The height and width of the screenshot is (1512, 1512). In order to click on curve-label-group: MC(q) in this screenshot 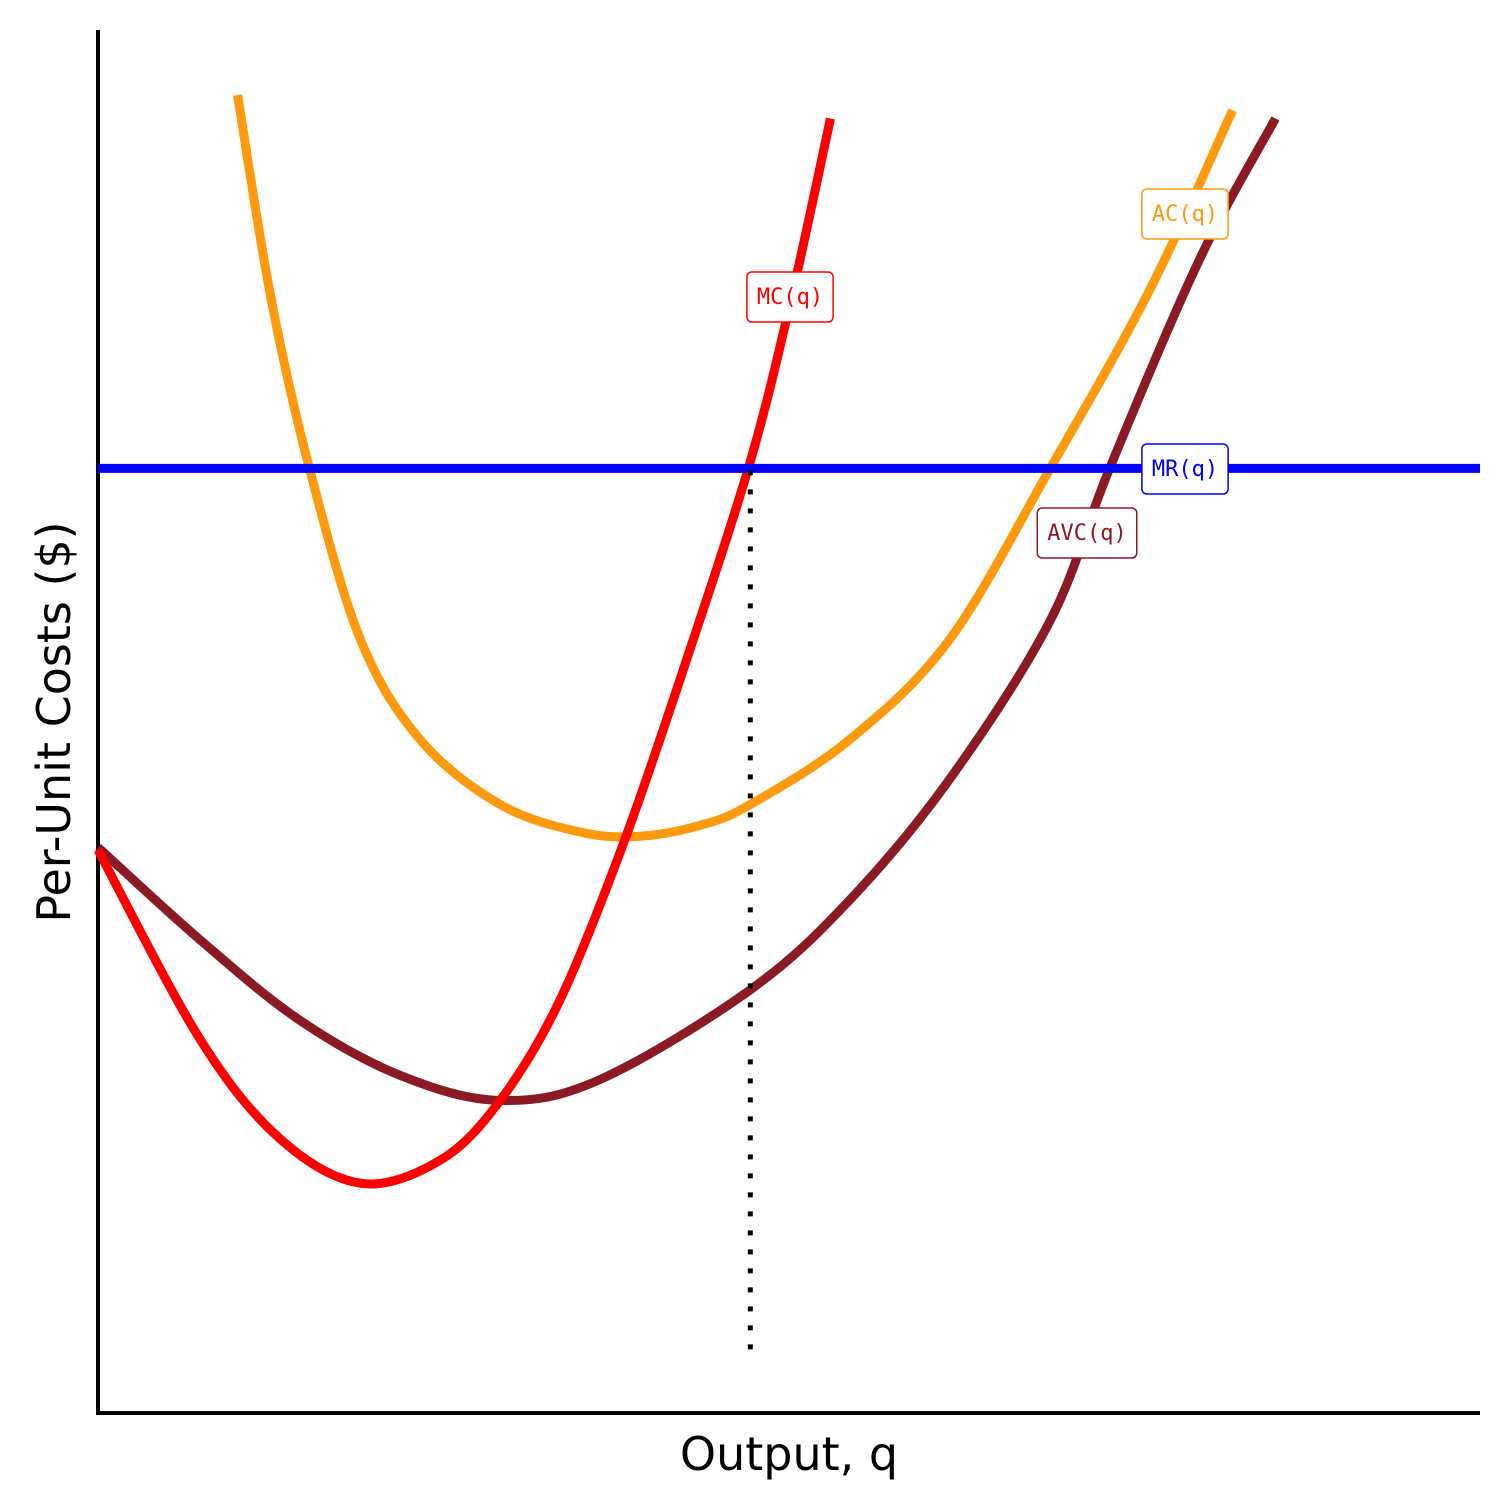, I will do `click(790, 297)`.